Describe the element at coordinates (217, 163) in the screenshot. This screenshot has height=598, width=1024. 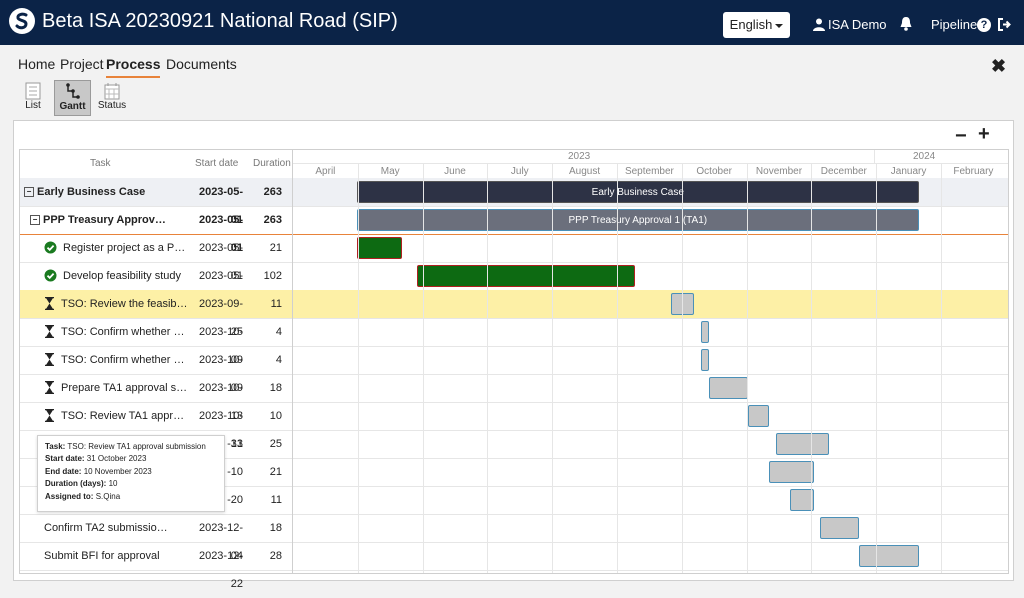
I see `header-start-date: Start date` at that location.